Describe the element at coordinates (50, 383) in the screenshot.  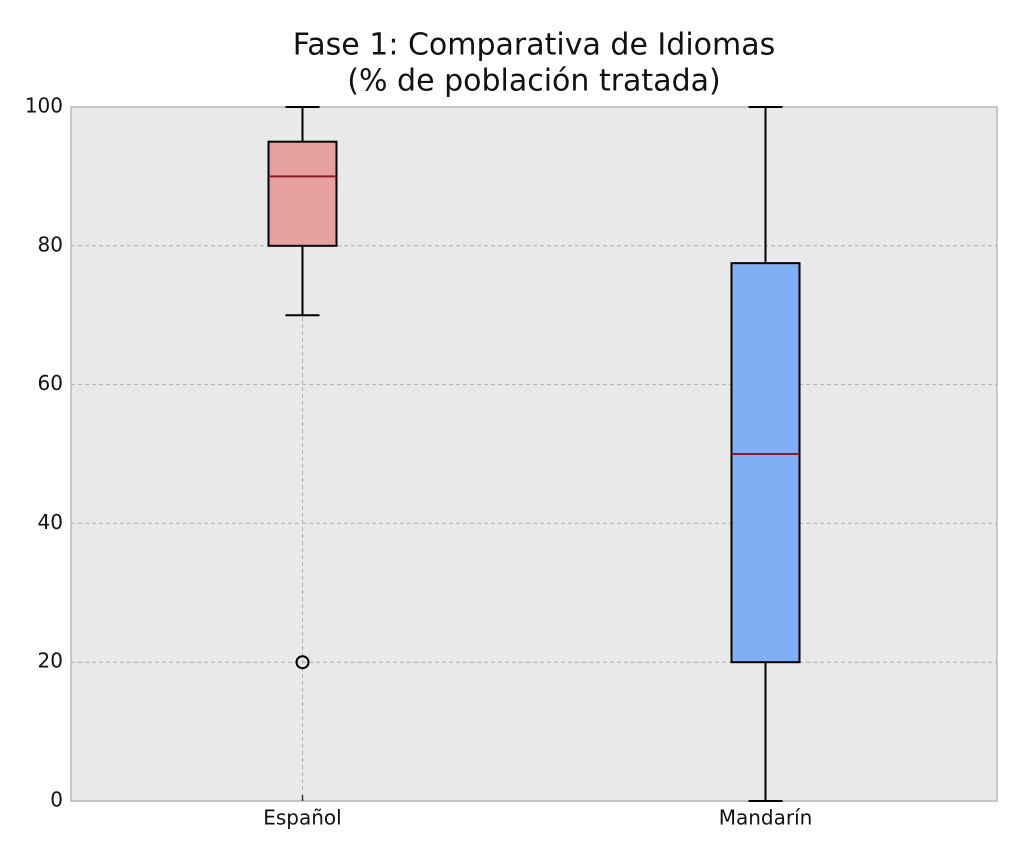
I see `y-tick-label: 60` at that location.